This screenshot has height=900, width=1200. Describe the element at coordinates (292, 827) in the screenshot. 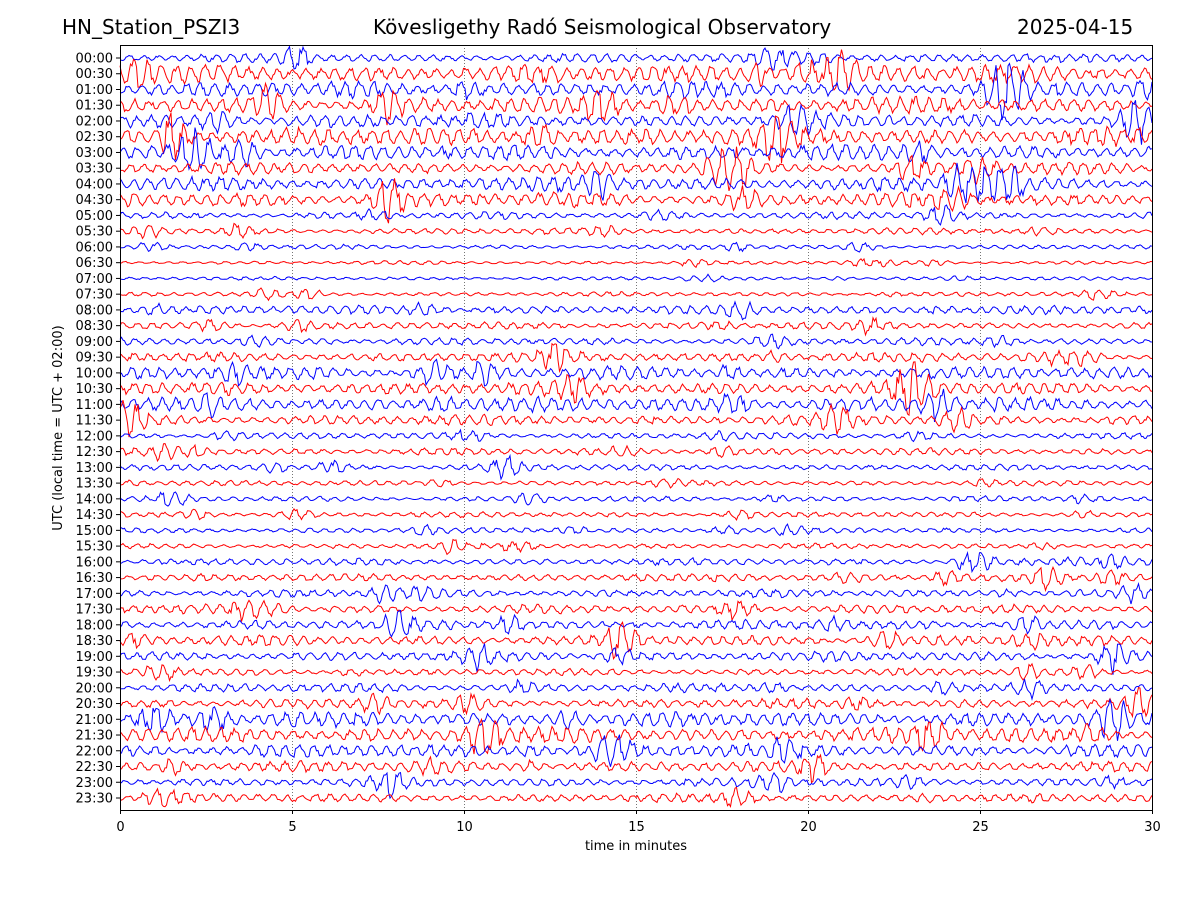

I see `x-tick-label: 5` at that location.